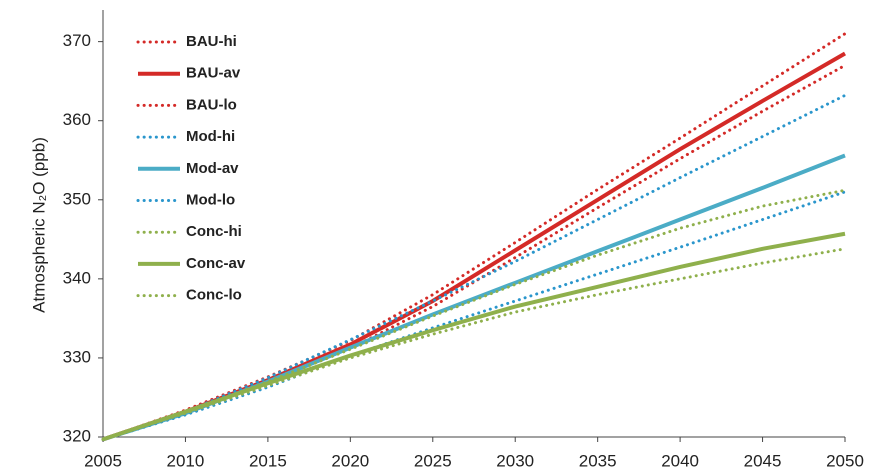 The width and height of the screenshot is (870, 476). What do you see at coordinates (680, 460) in the screenshot?
I see `x-tick-label: 2040` at bounding box center [680, 460].